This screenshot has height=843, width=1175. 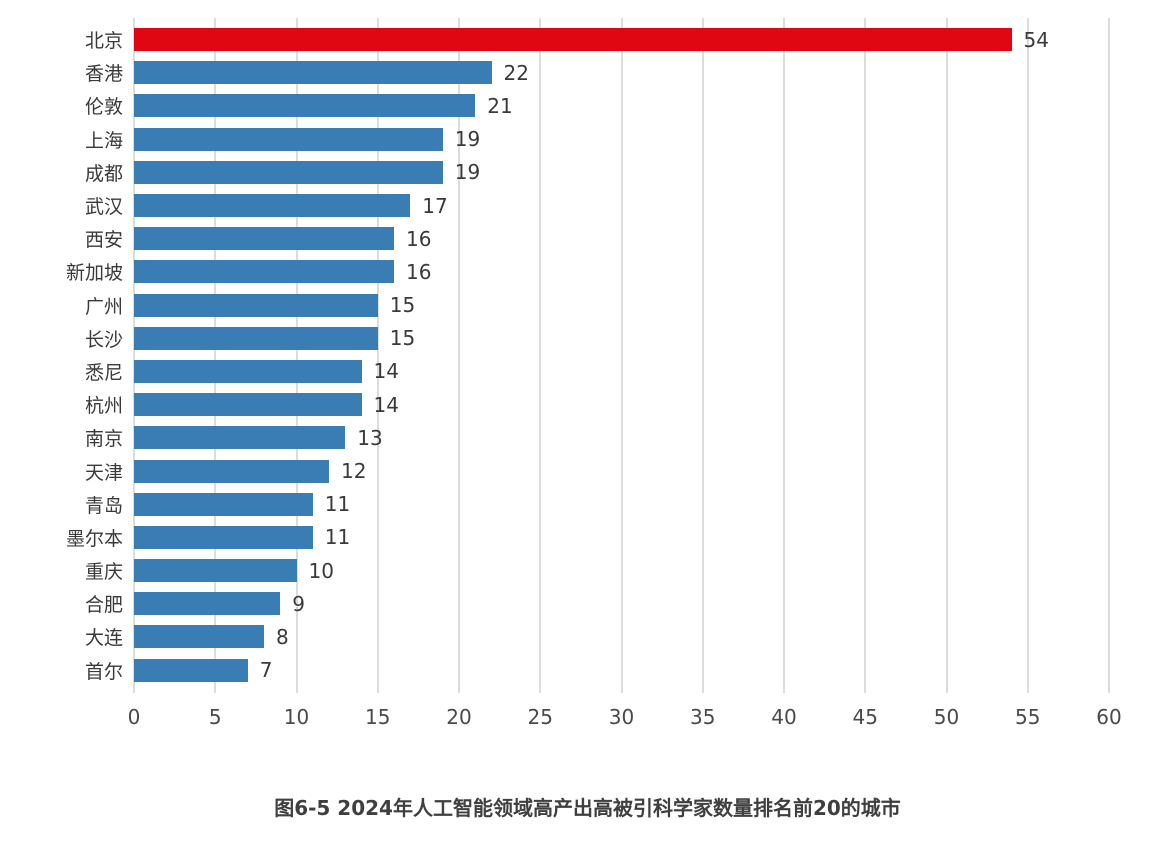 What do you see at coordinates (266, 670) in the screenshot?
I see `value-label: 7` at bounding box center [266, 670].